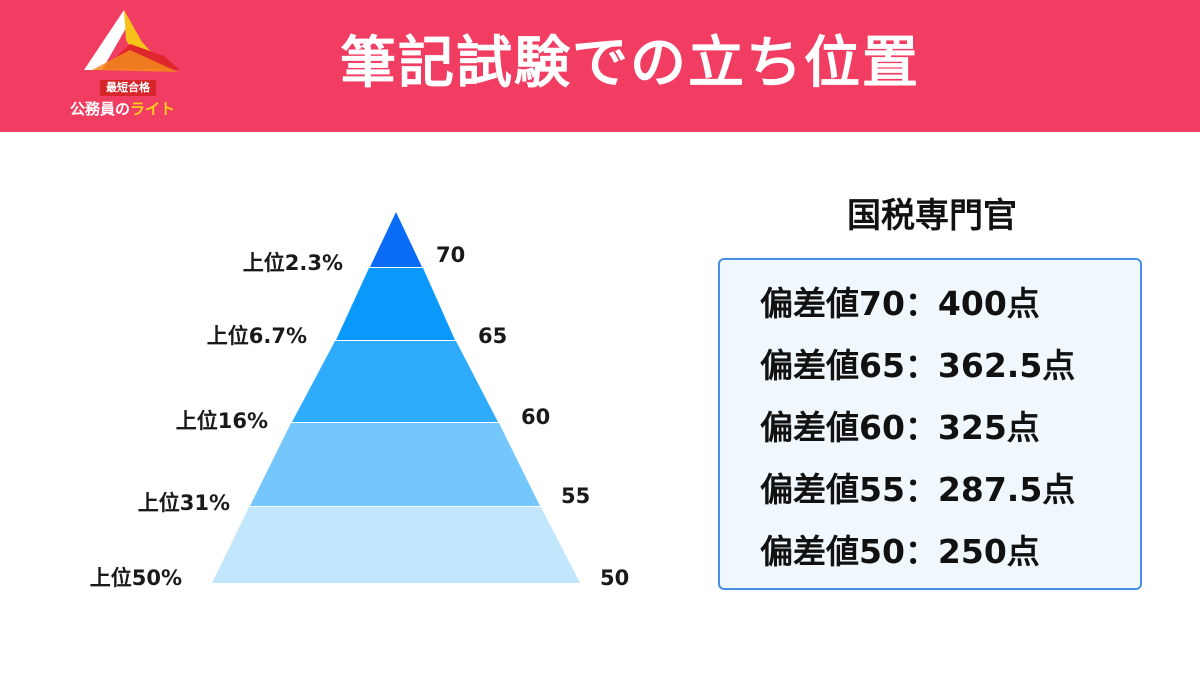 The width and height of the screenshot is (1200, 675). What do you see at coordinates (293, 263) in the screenshot?
I see `tier-label: 上位2.3%` at bounding box center [293, 263].